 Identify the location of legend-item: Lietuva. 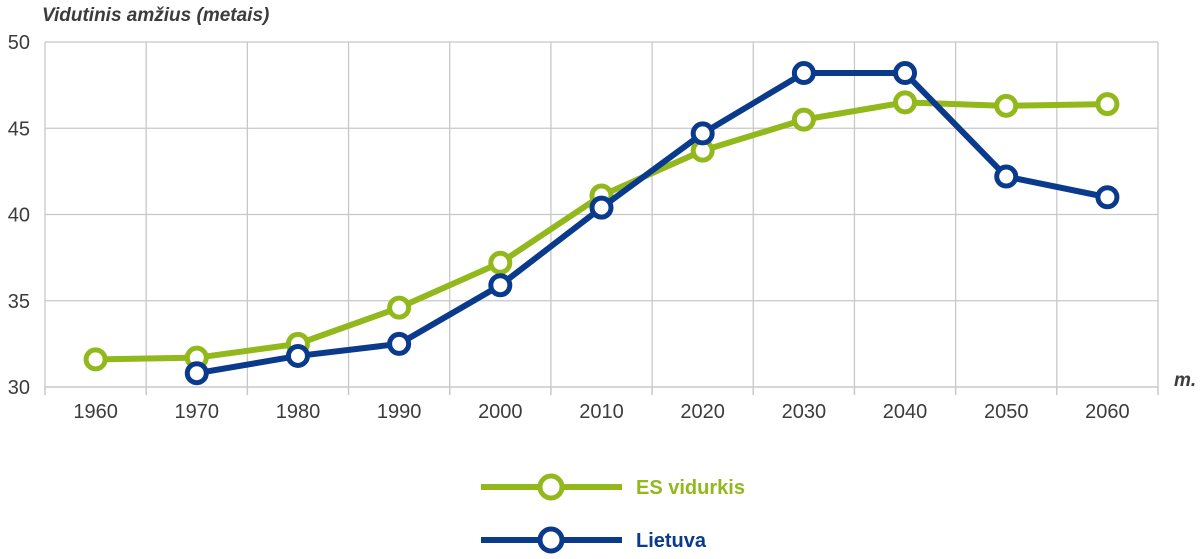
(594, 540).